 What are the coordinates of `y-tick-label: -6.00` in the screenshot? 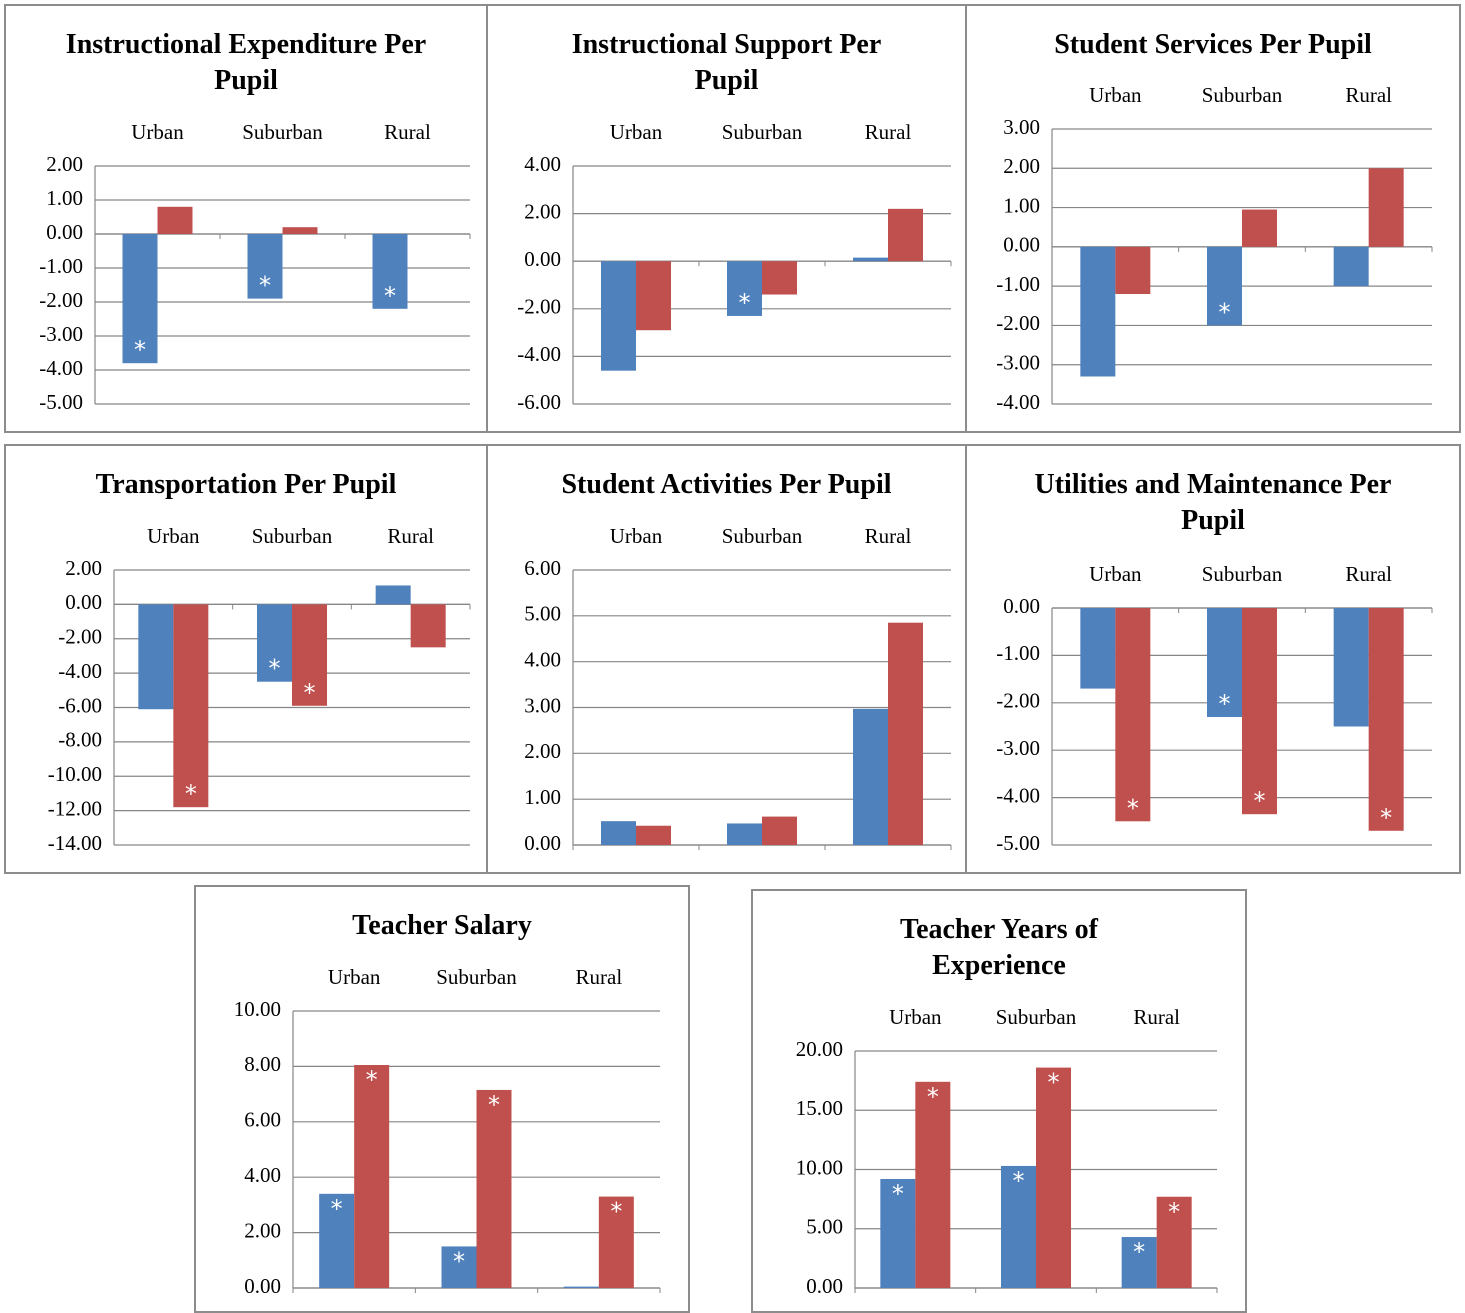 It's located at (80, 705).